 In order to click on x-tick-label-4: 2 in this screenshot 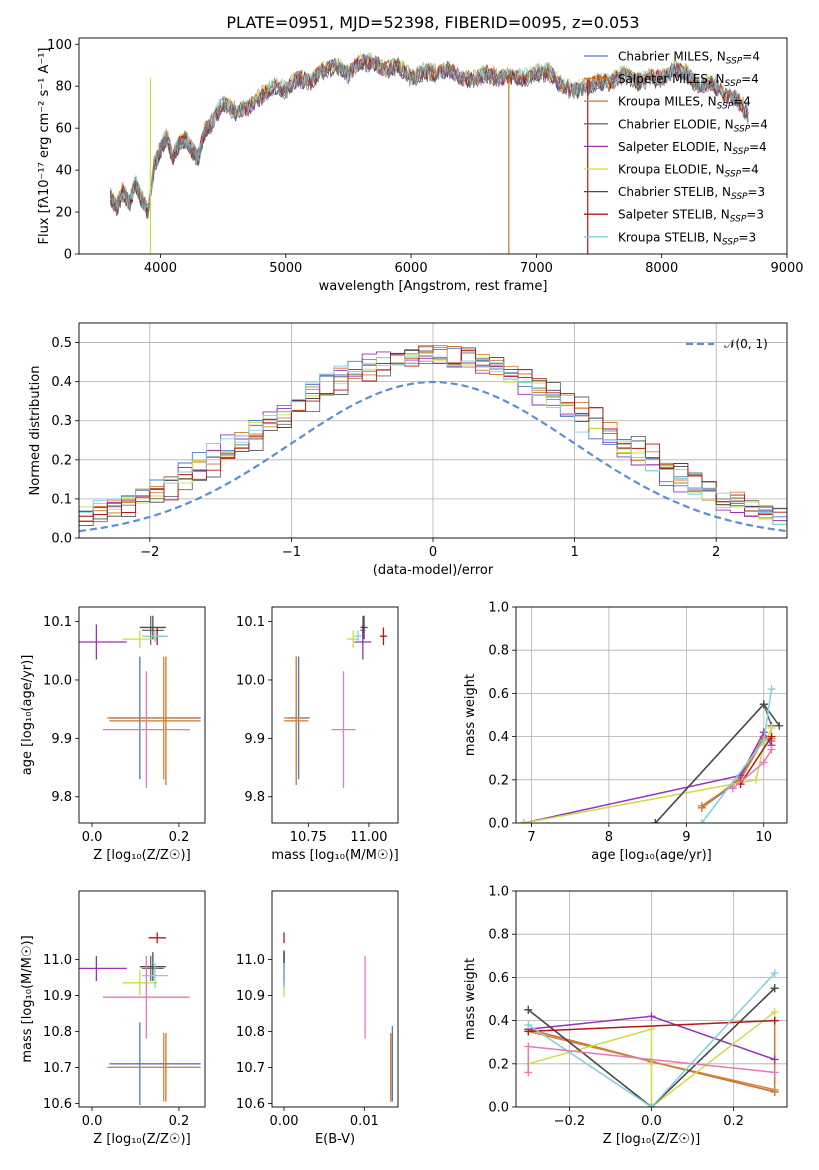, I will do `click(716, 552)`.